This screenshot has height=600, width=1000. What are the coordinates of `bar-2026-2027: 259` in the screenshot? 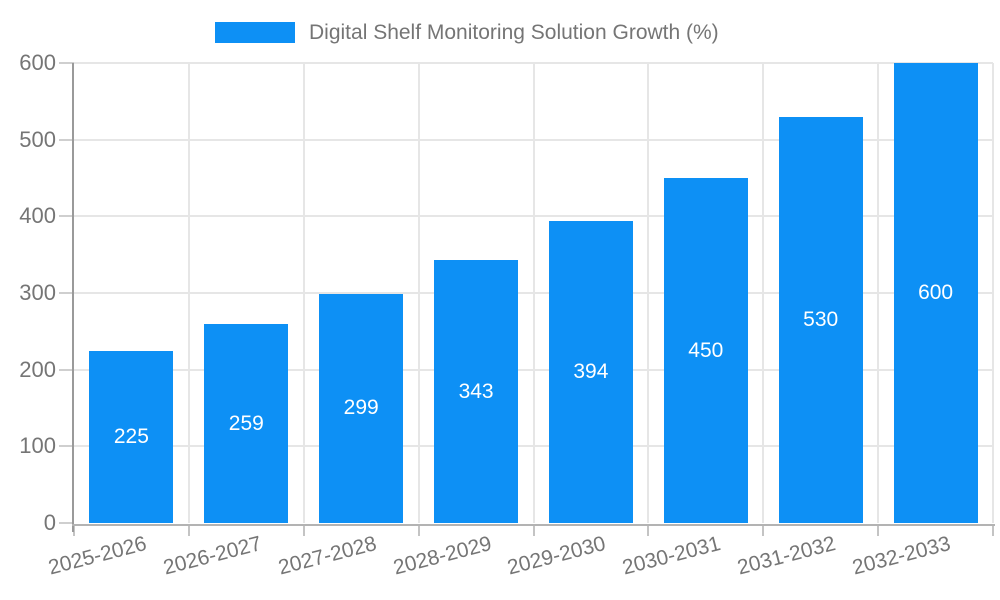 It's located at (246, 423).